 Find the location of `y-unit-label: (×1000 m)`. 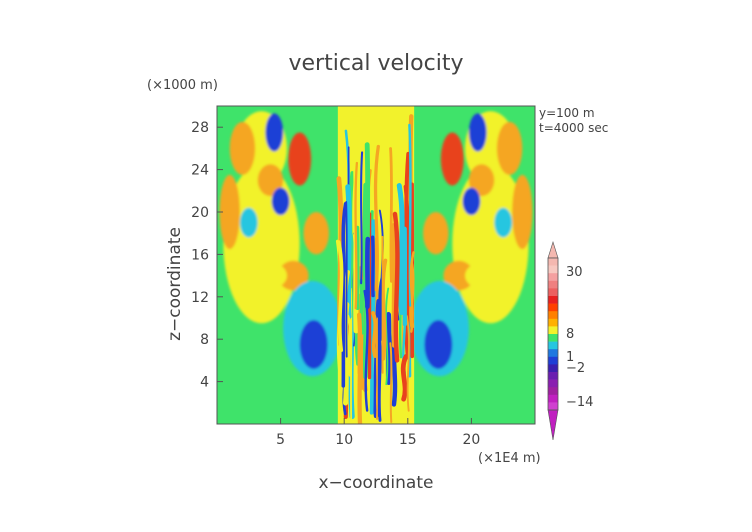

y-unit-label: (×1000 m) is located at coordinates (182, 85).